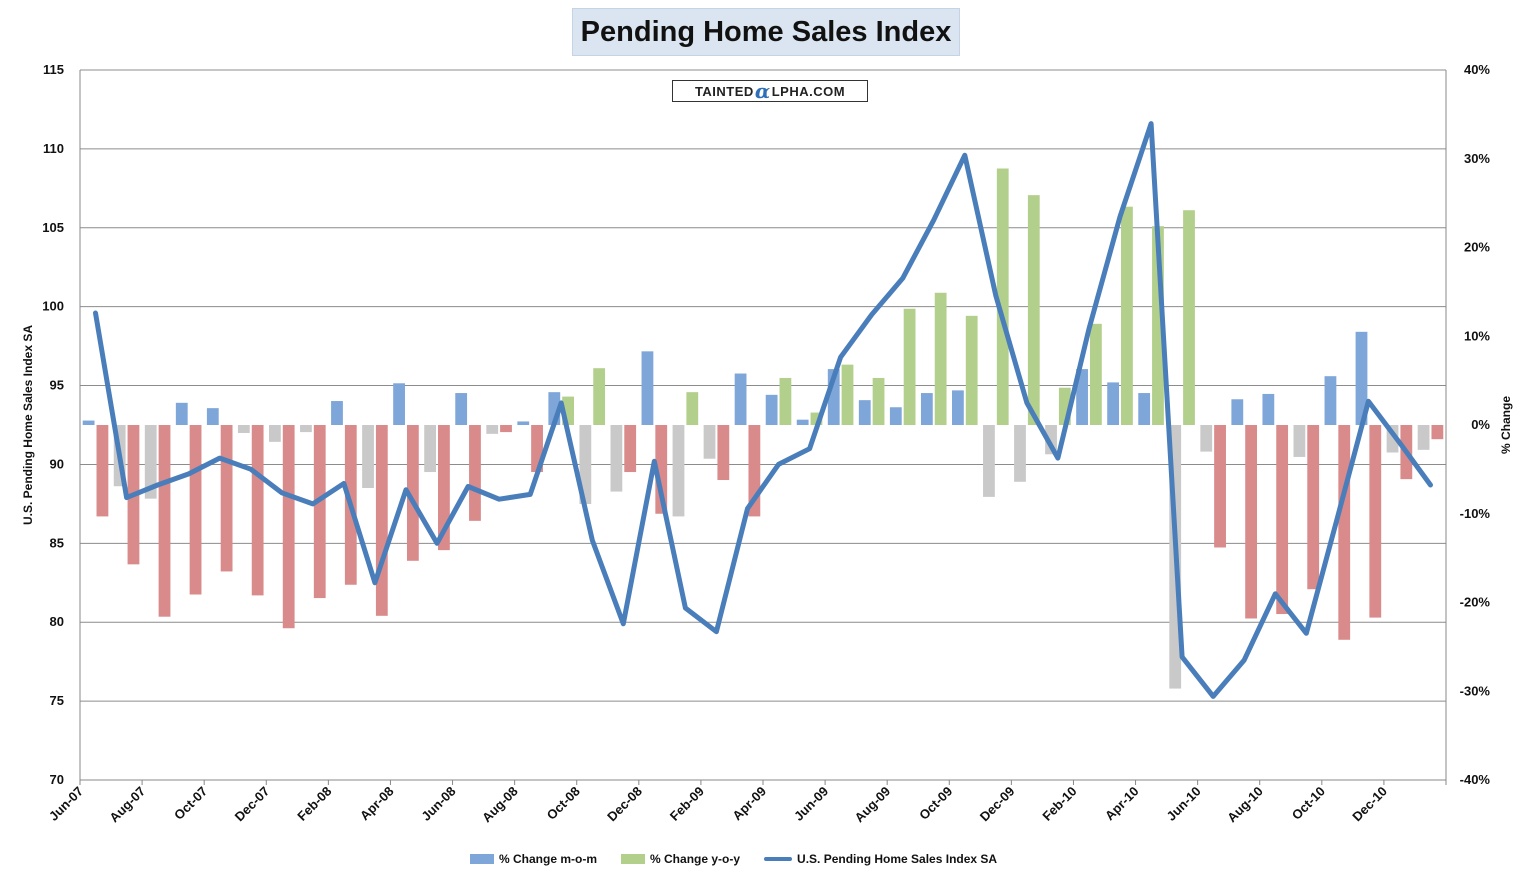  I want to click on x-tick-label: Aug-09, so click(873, 805).